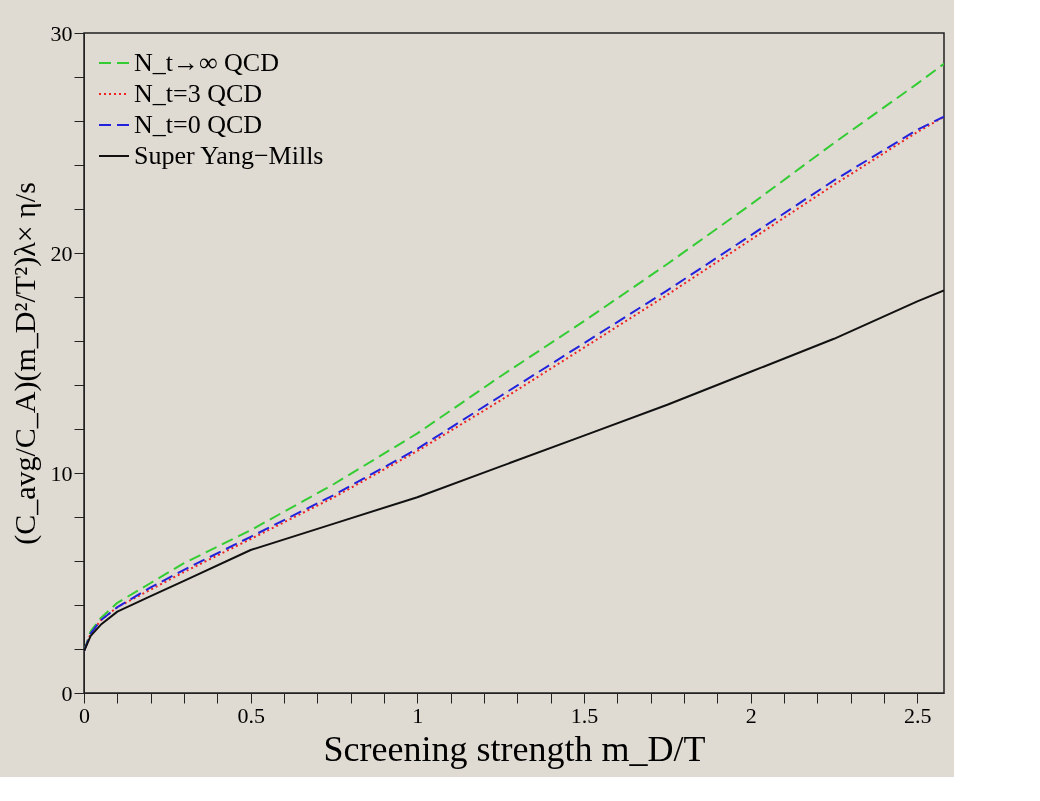 The image size is (1040, 801). What do you see at coordinates (418, 715) in the screenshot?
I see `x-tick-label: 1` at bounding box center [418, 715].